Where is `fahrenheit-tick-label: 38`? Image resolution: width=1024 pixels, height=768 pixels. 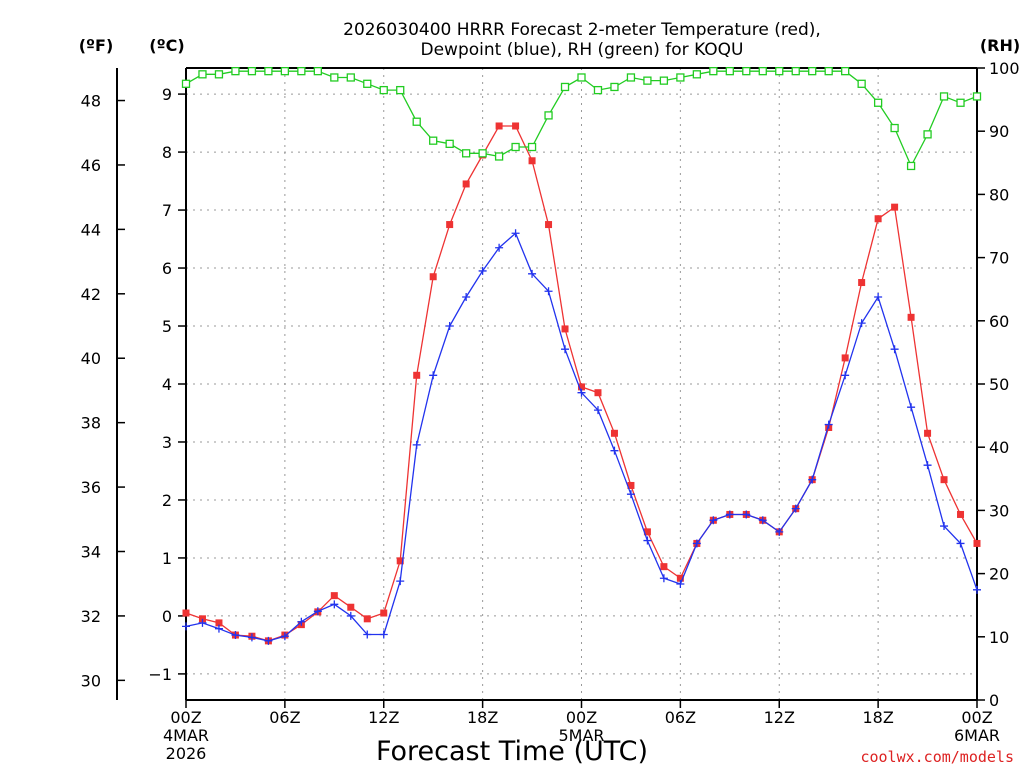
fahrenheit-tick-label: 38 is located at coordinates (91, 423).